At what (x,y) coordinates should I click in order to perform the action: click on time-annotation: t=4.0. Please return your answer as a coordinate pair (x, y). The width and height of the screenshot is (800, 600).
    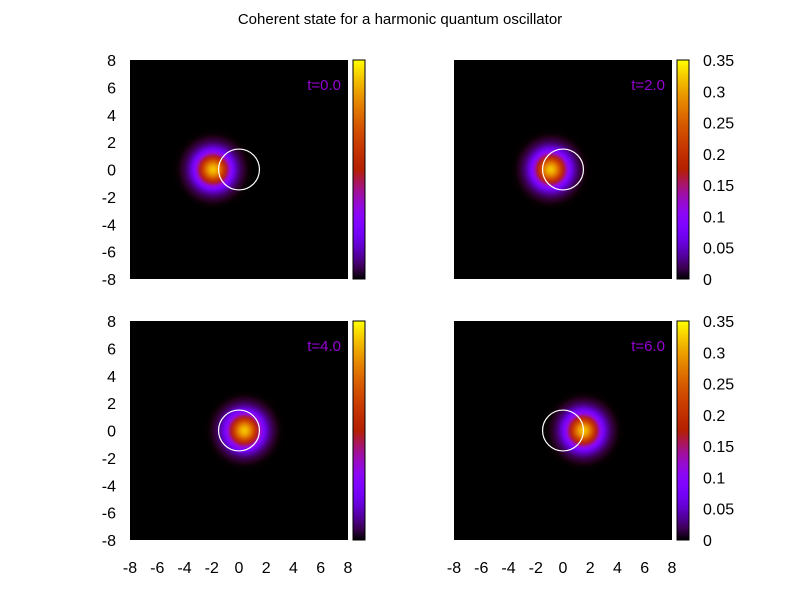
    Looking at the image, I should click on (324, 346).